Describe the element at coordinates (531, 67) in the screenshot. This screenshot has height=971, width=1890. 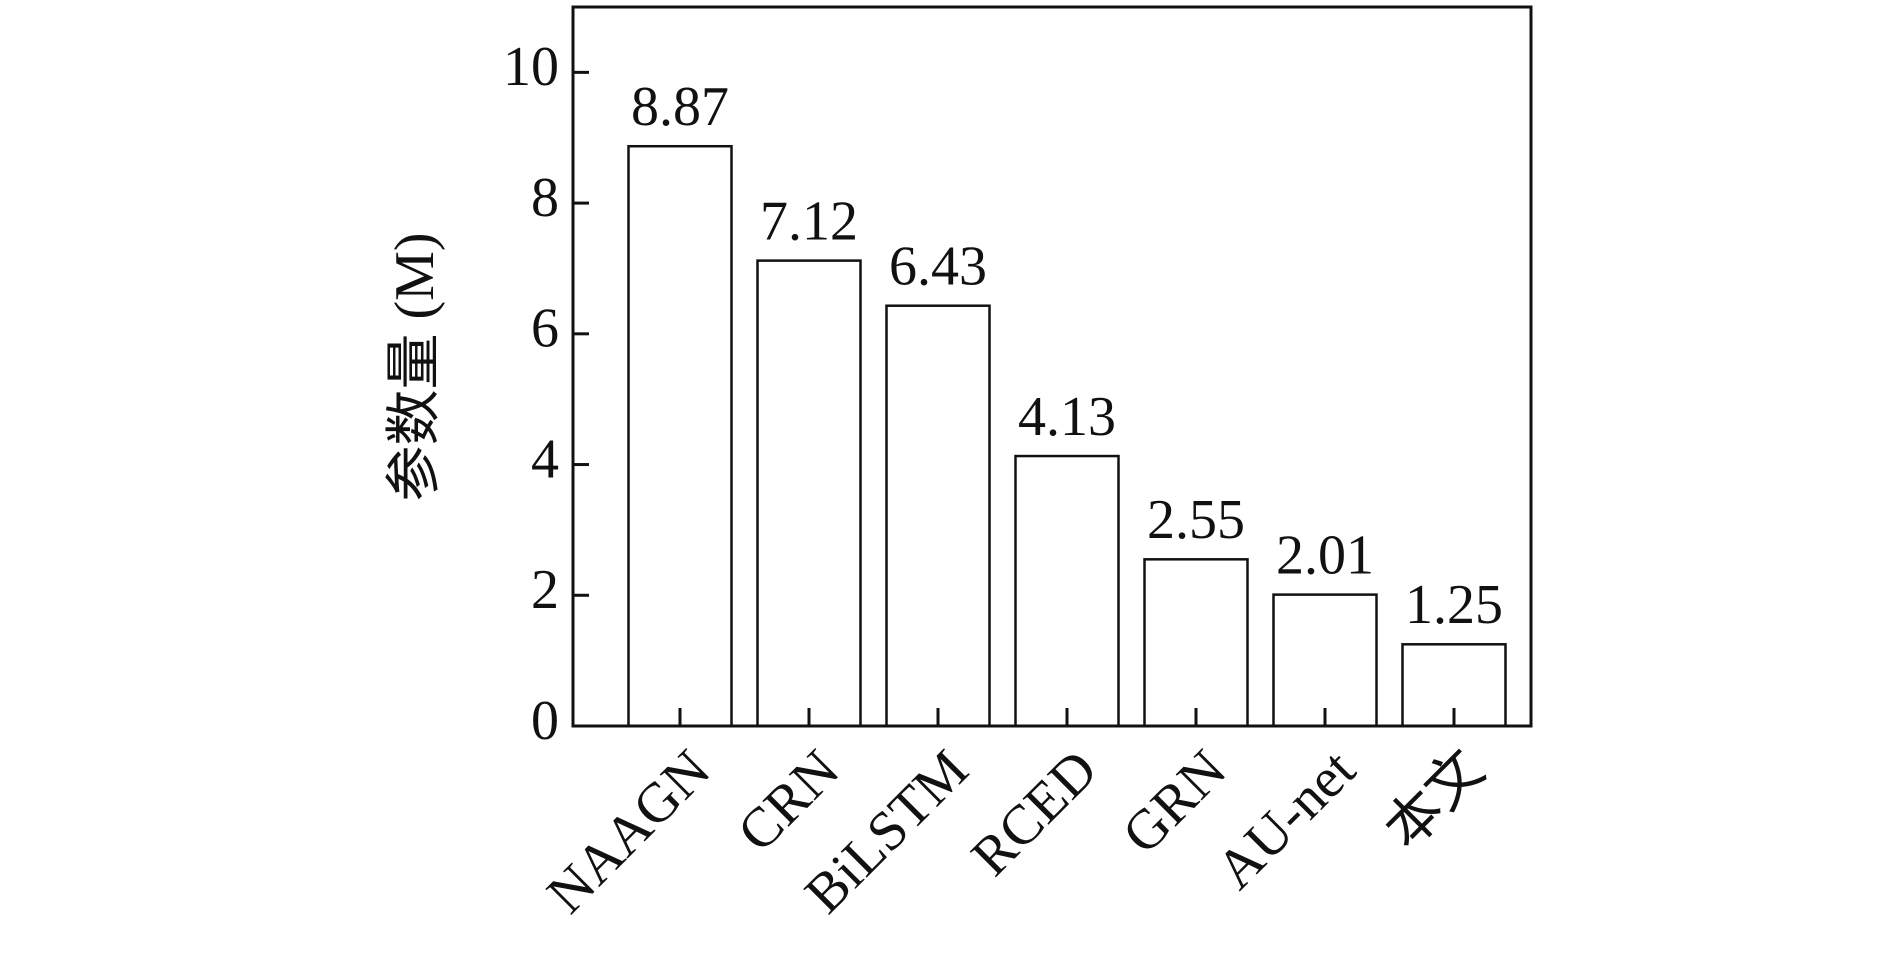
I see `y-tick-label: 10` at that location.